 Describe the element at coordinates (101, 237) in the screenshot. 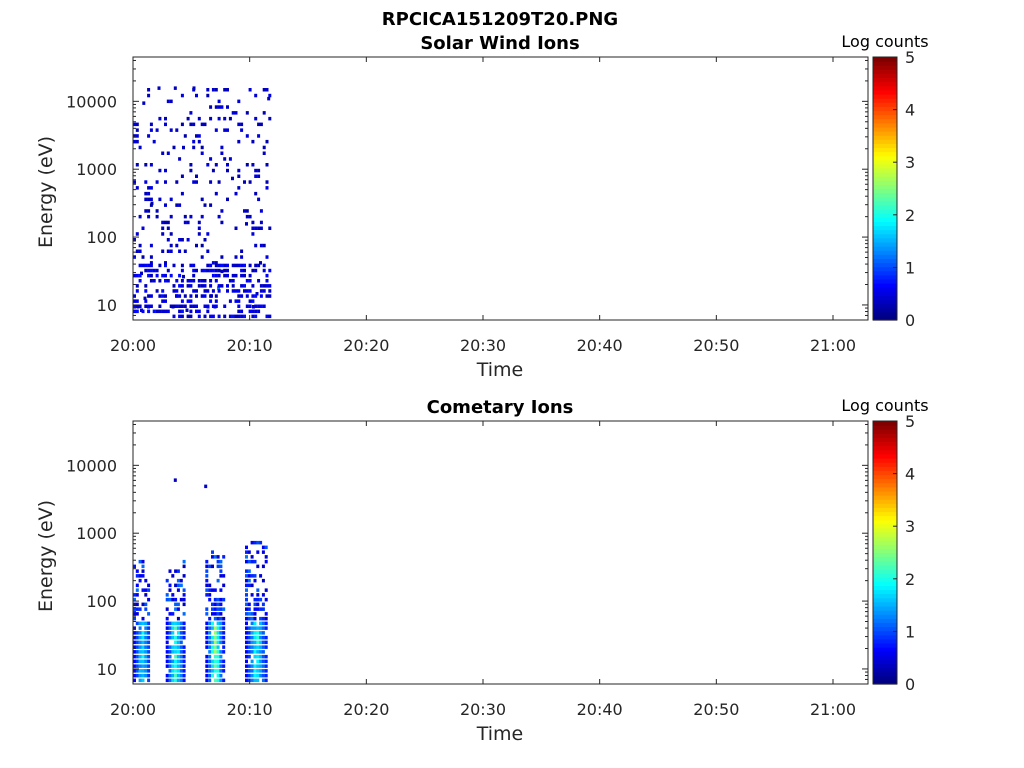

I see `y-tick-label: 100` at that location.